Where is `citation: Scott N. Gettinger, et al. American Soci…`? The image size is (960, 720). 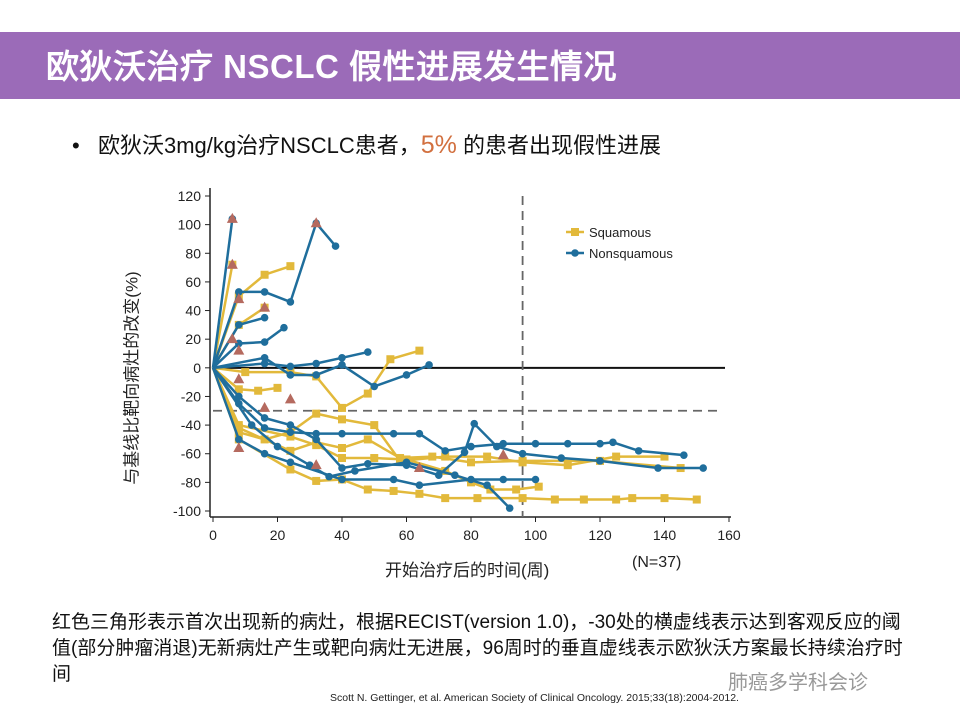
citation: Scott N. Gettinger, et al. American Soci… is located at coordinates (534, 698).